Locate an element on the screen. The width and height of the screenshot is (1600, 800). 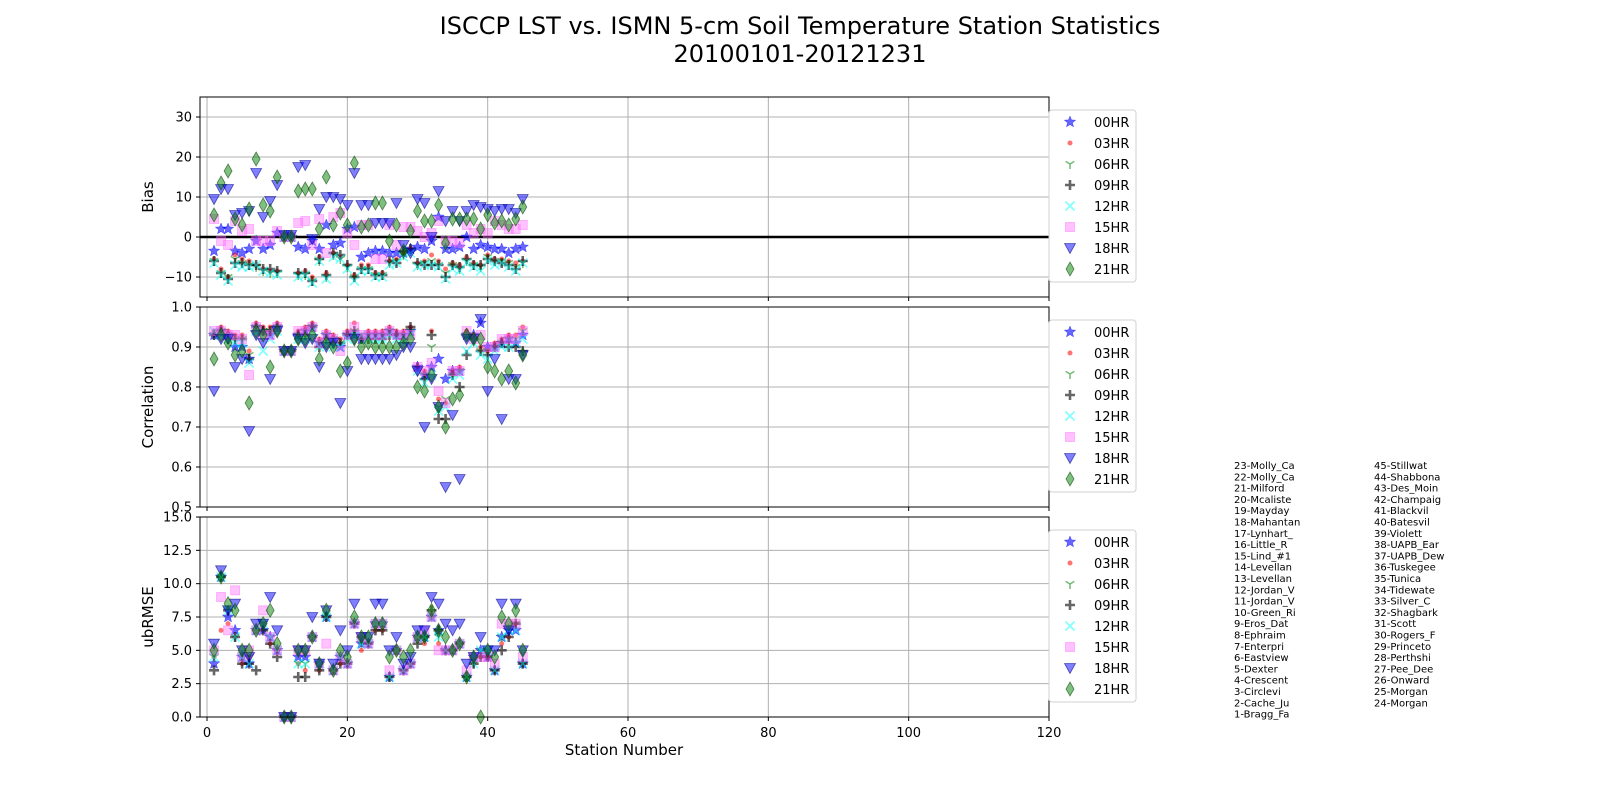
y-tick-label: 7.5 is located at coordinates (181, 618).